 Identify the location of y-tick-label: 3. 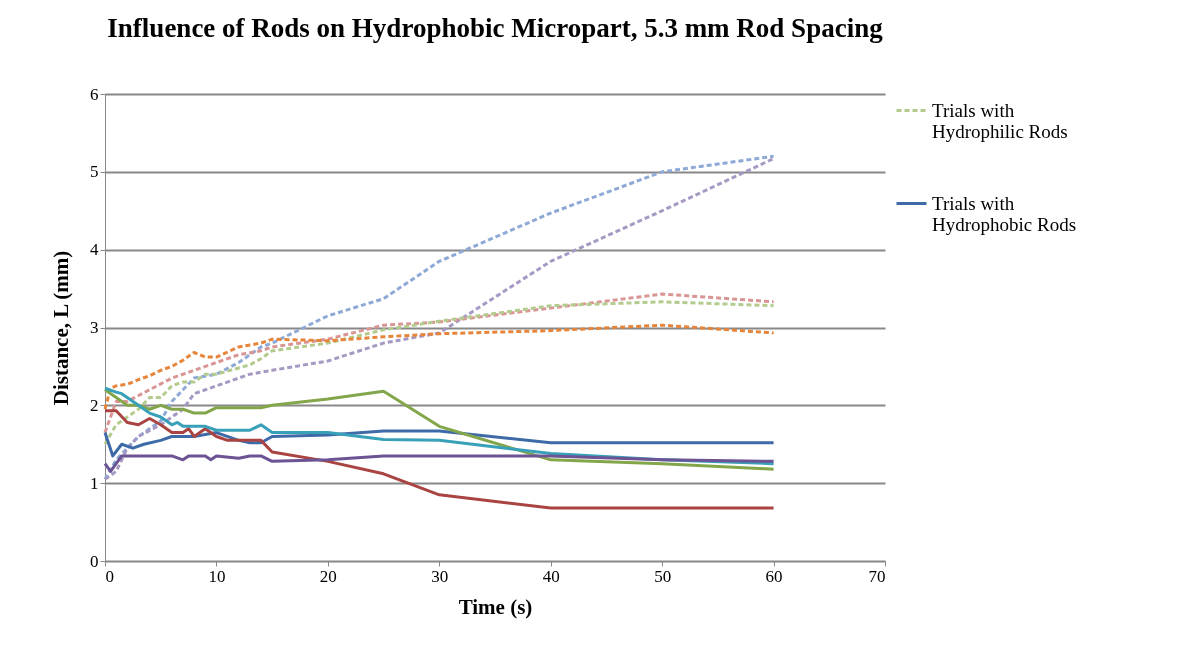
(94, 327).